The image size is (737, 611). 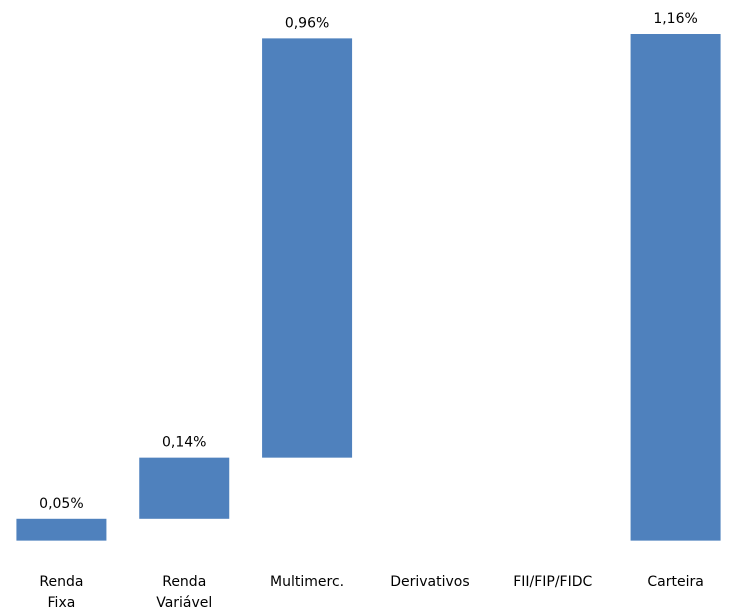 What do you see at coordinates (307, 248) in the screenshot?
I see `bar-multimerc` at bounding box center [307, 248].